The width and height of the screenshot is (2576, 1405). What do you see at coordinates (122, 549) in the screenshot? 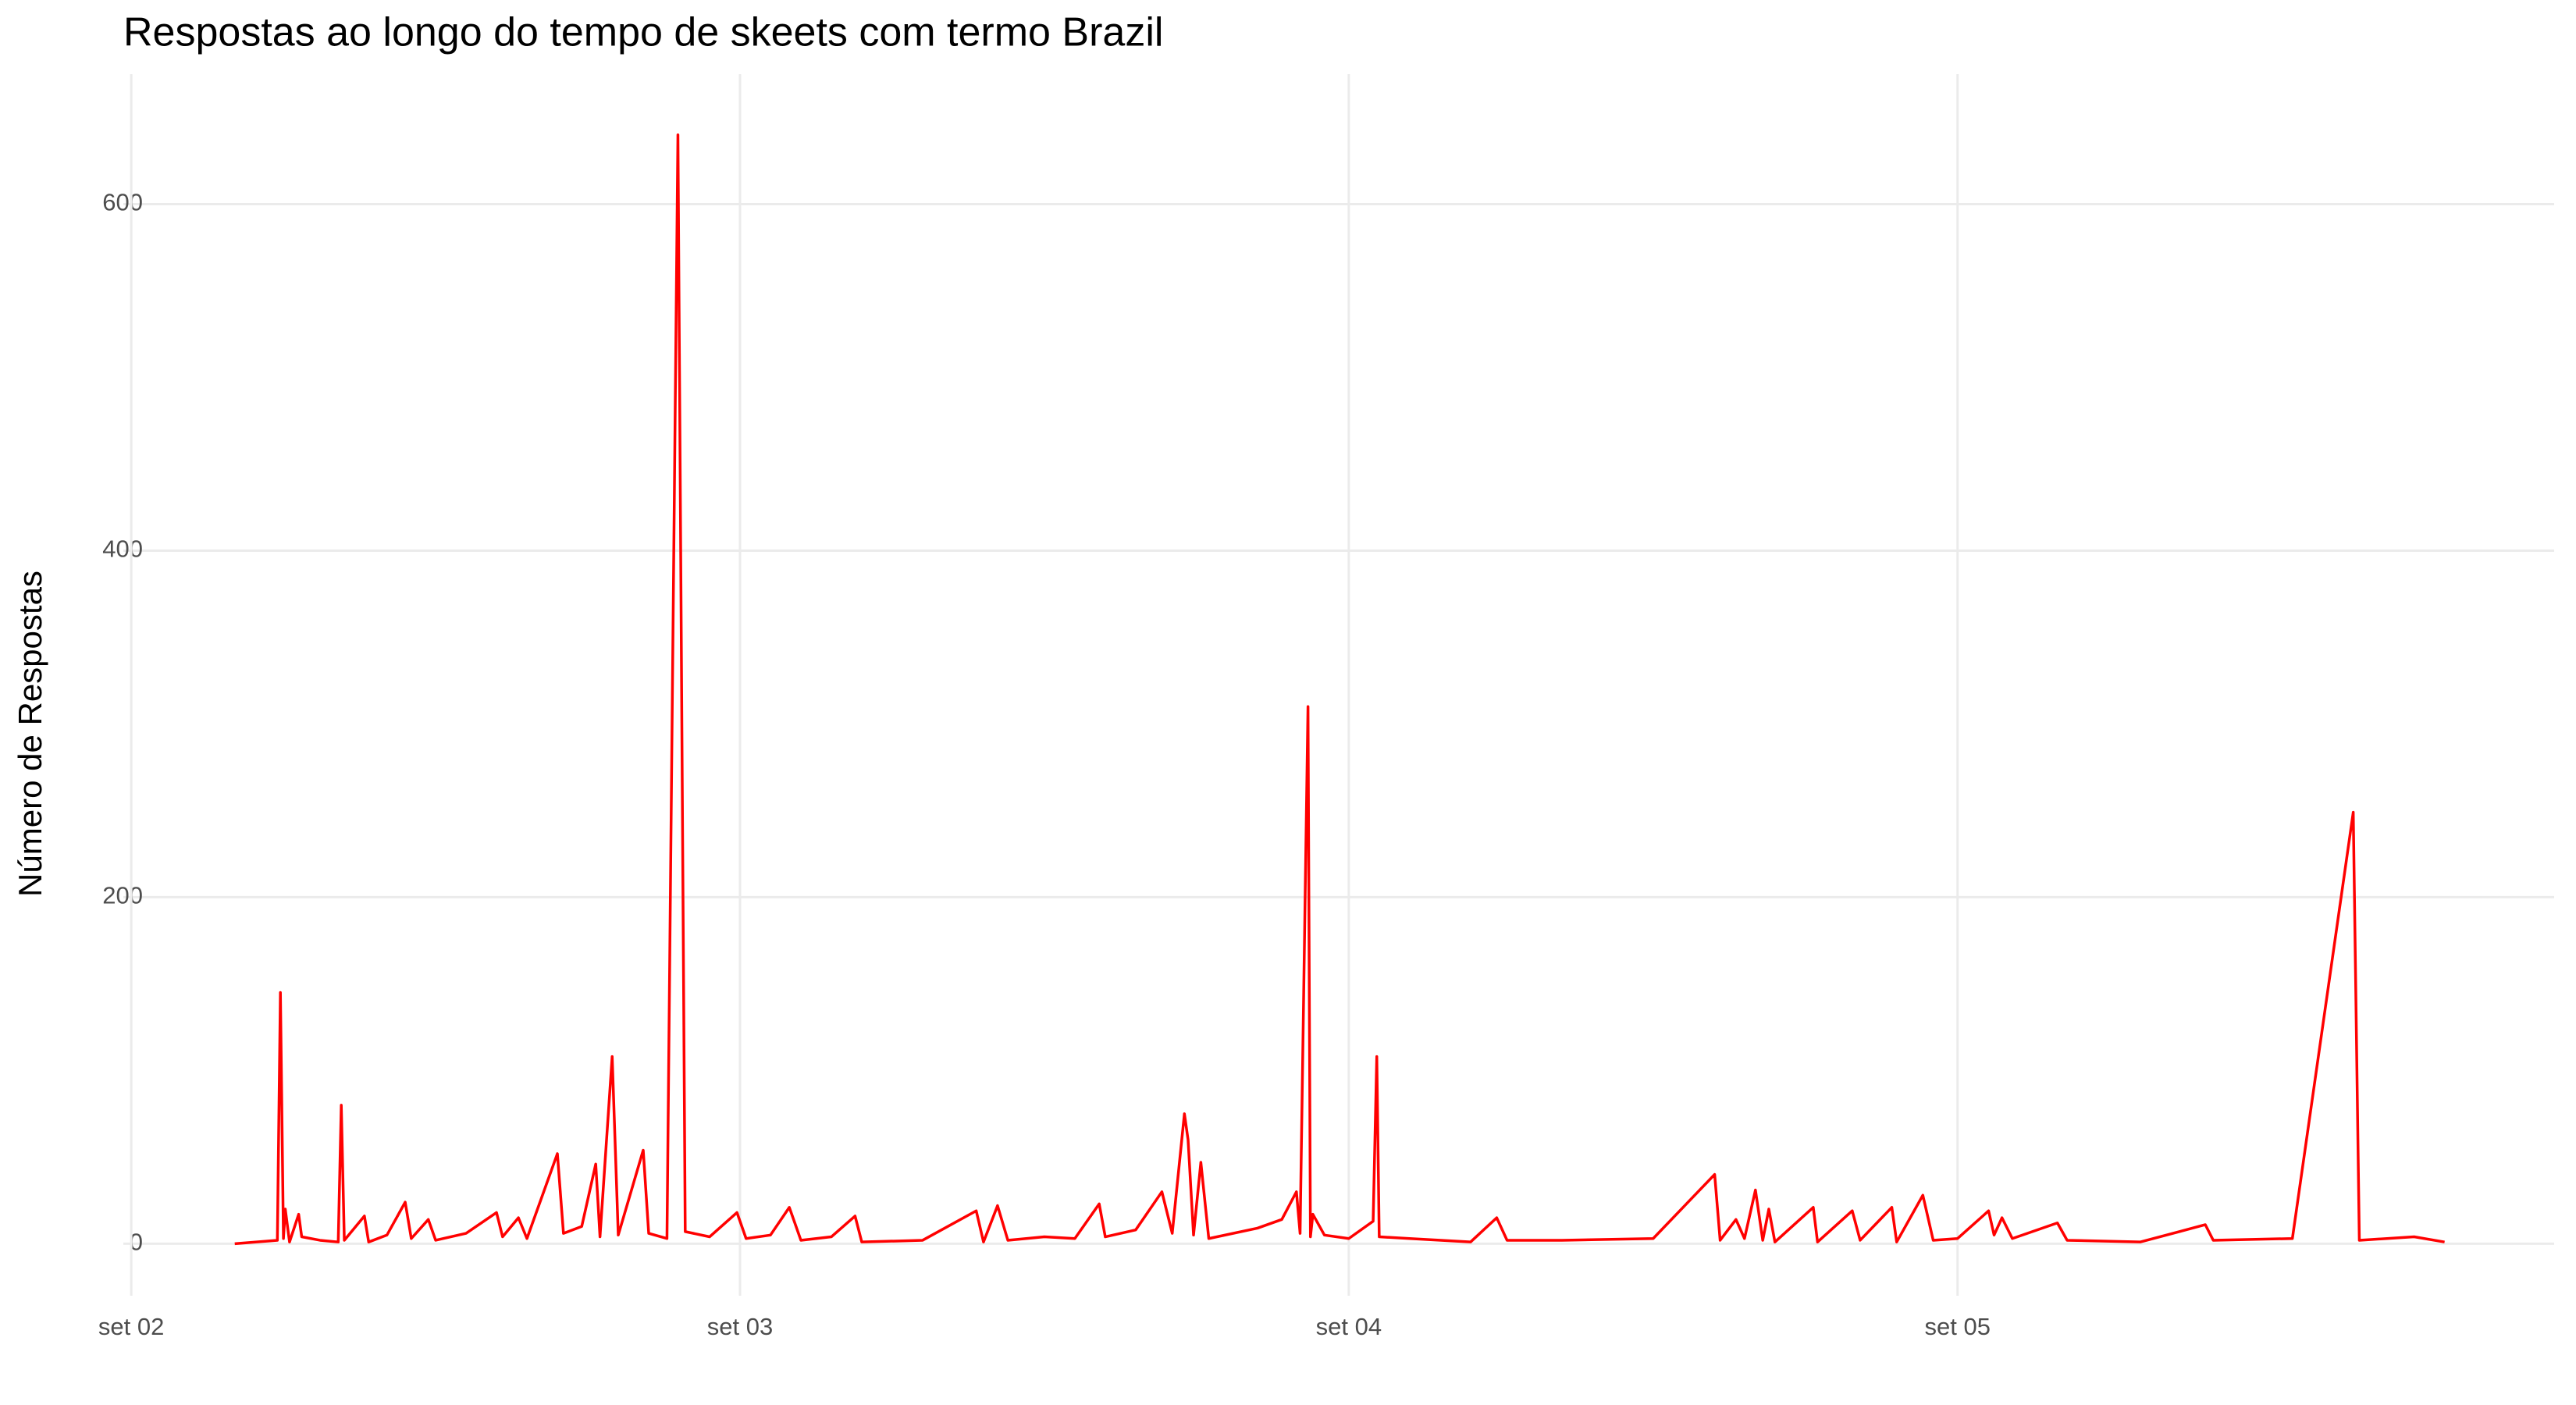
I see `y-tick-label: 400` at bounding box center [122, 549].